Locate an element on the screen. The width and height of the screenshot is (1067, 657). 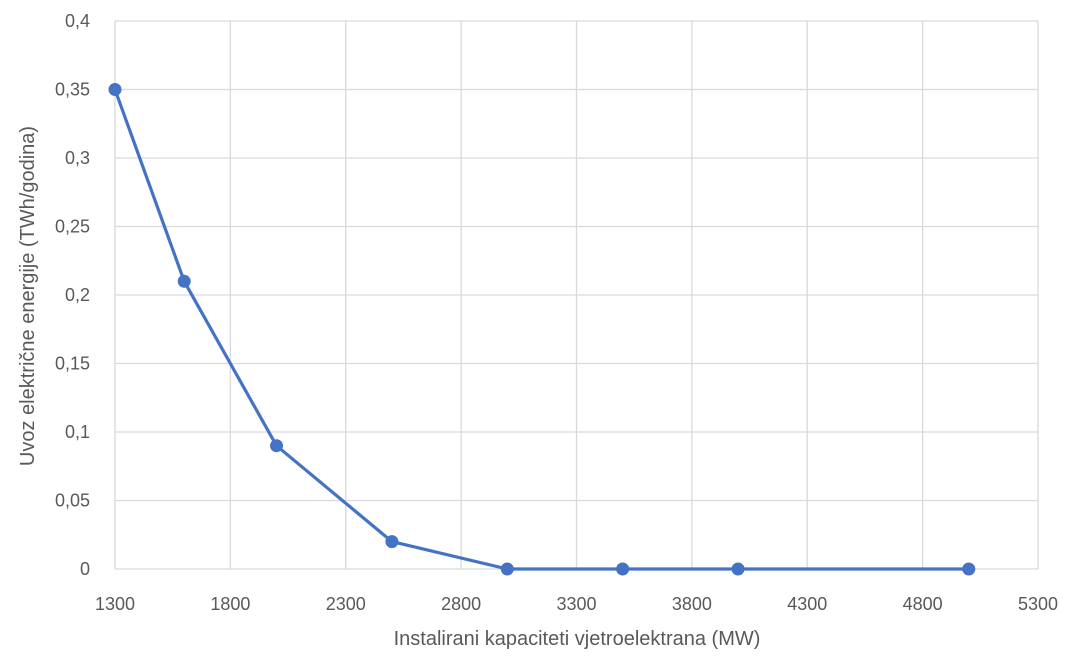
y-tick-label: 0,4 is located at coordinates (77, 21).